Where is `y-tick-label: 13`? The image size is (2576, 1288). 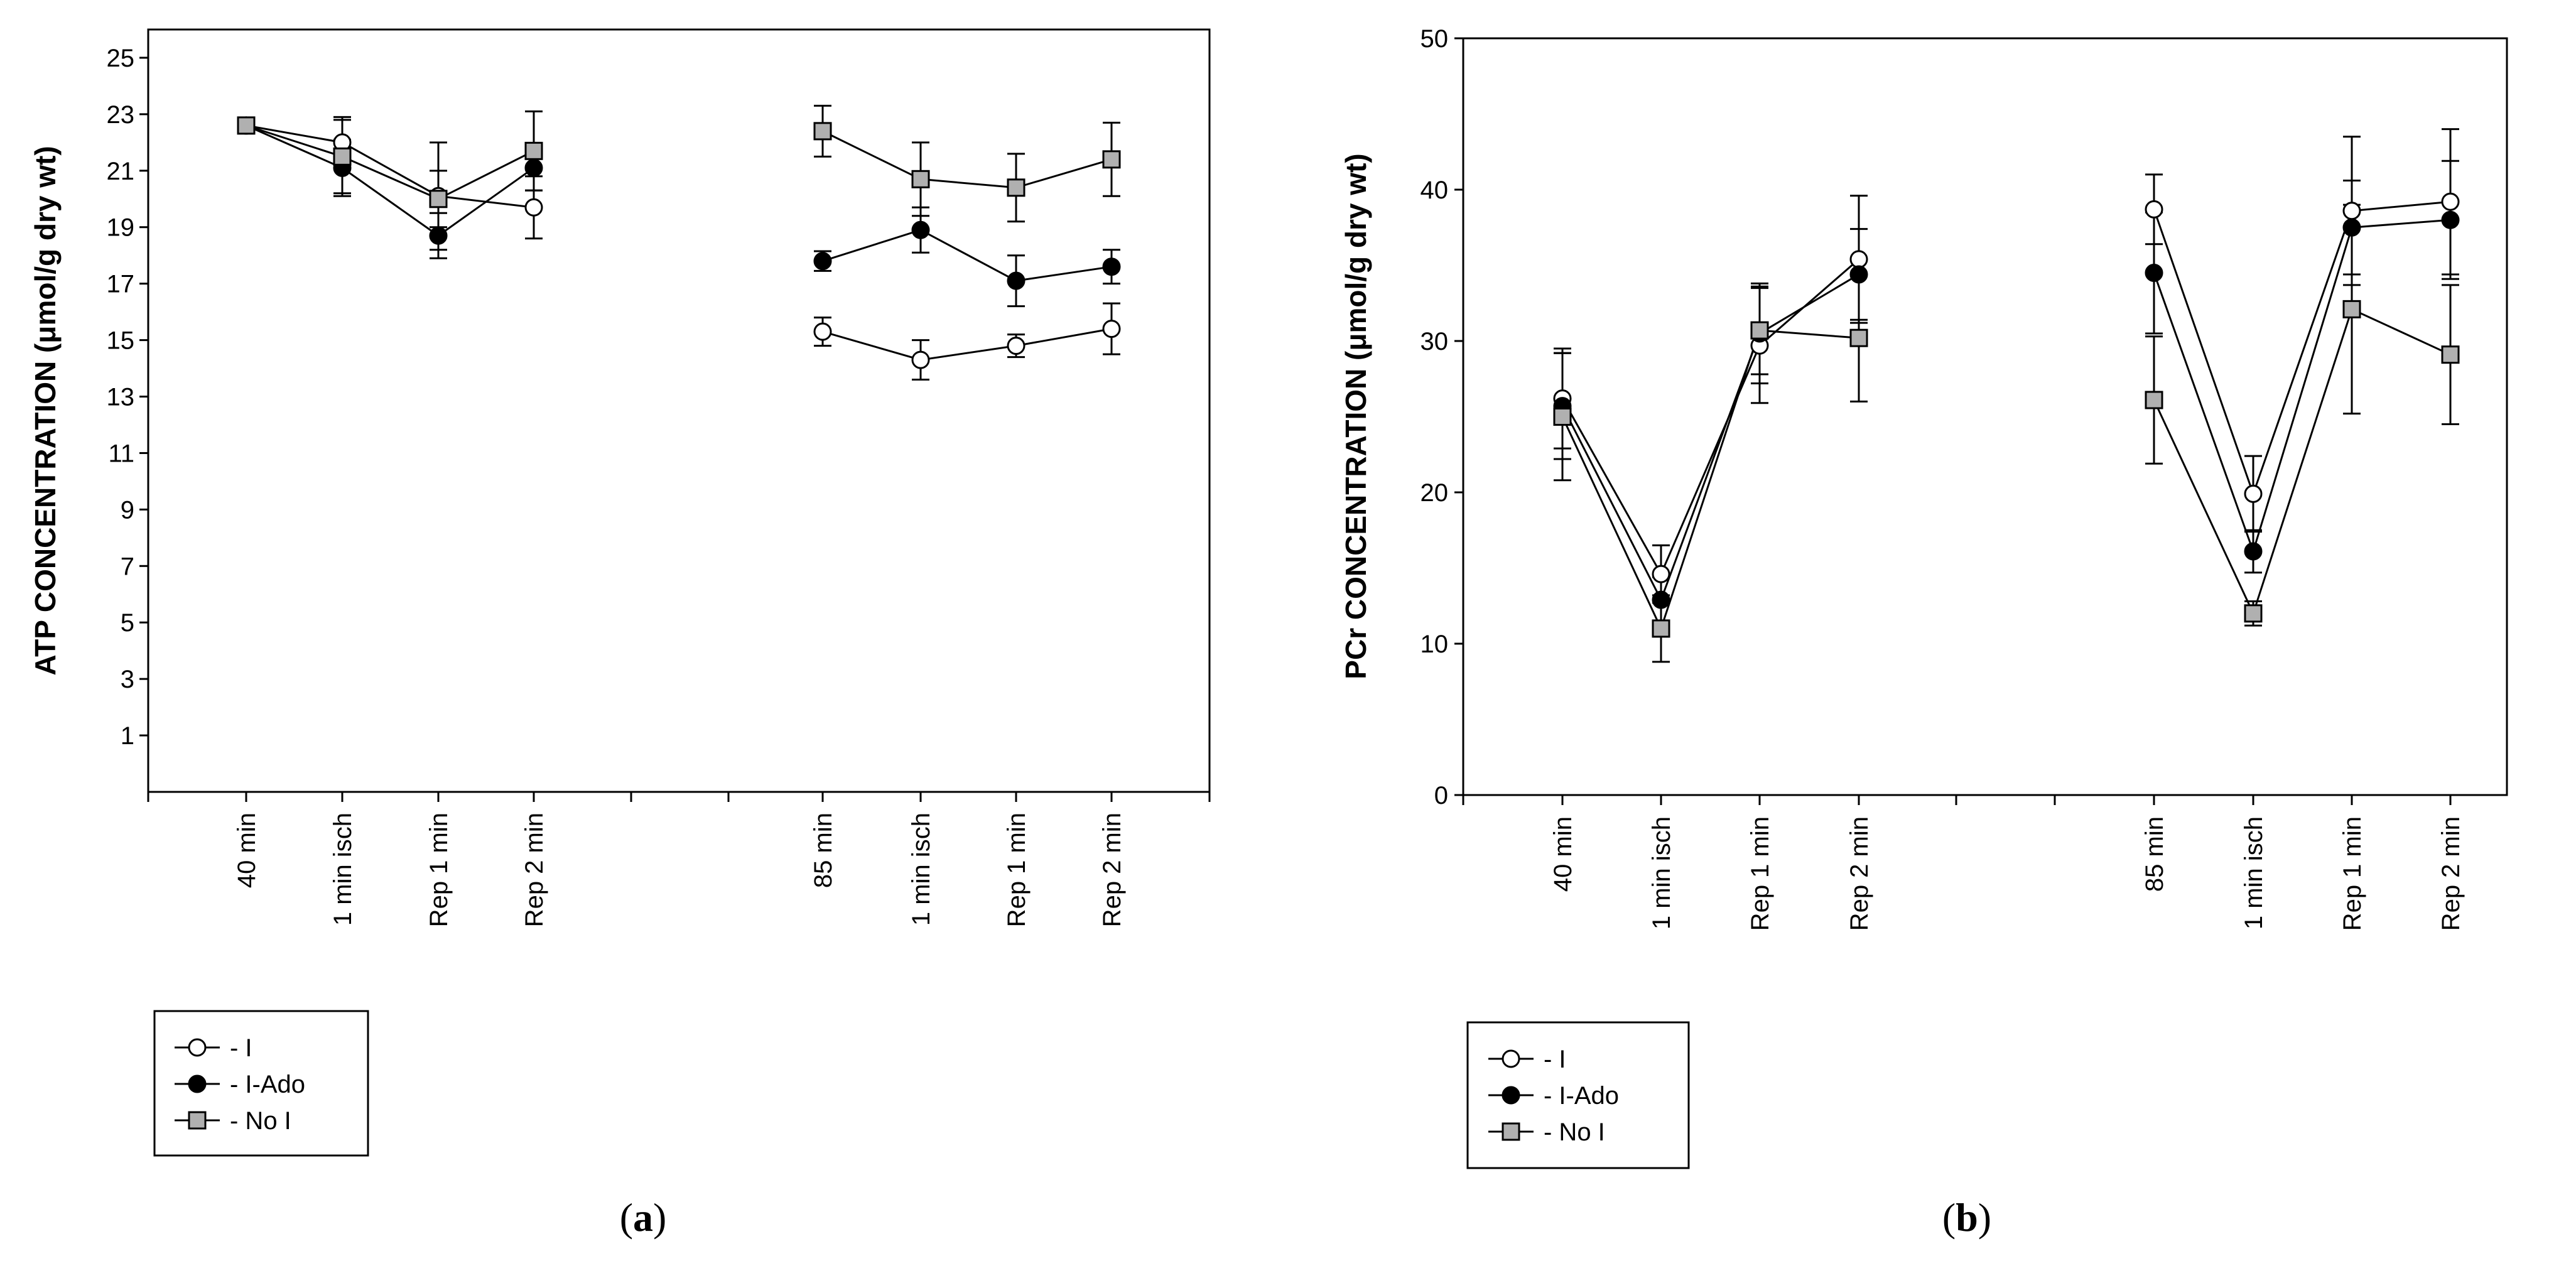 y-tick-label: 13 is located at coordinates (121, 397).